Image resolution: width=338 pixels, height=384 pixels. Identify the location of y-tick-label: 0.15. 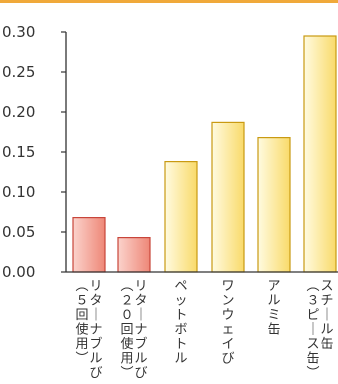
(18, 152).